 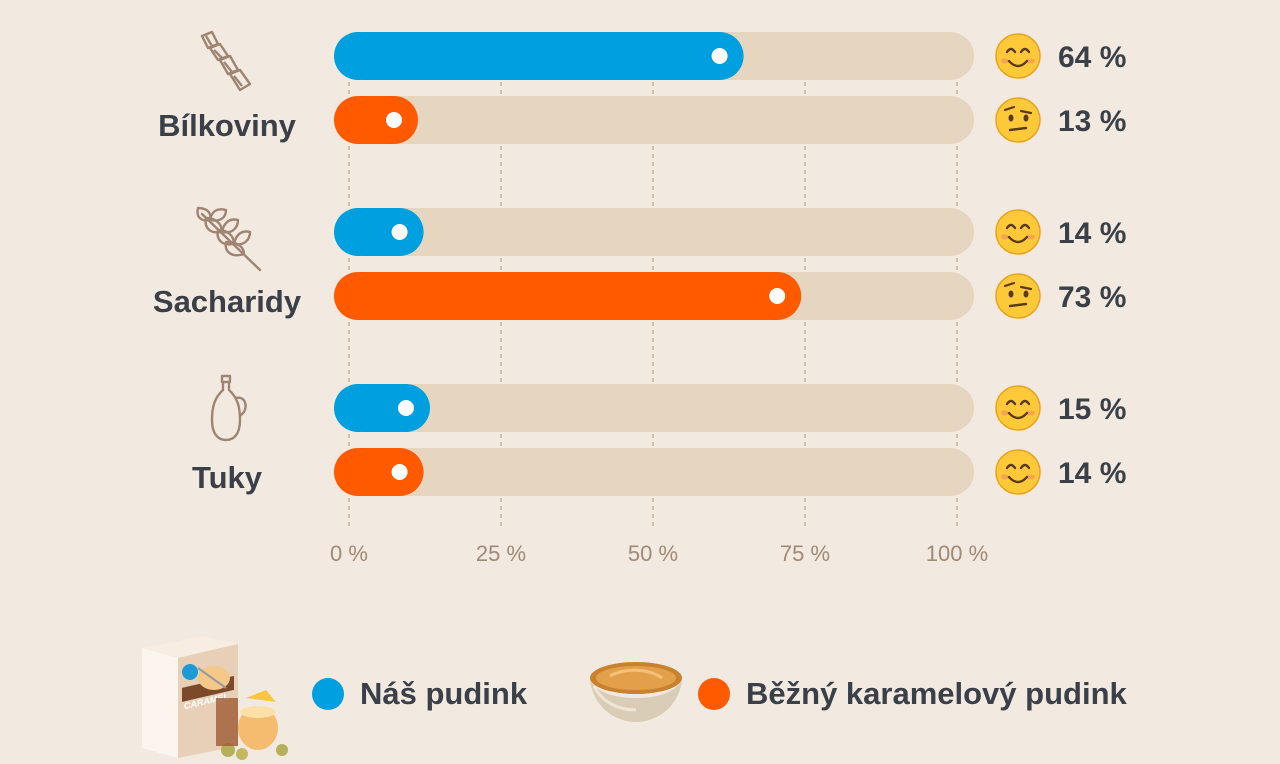 I want to click on legend-dot-orange, so click(x=714, y=694).